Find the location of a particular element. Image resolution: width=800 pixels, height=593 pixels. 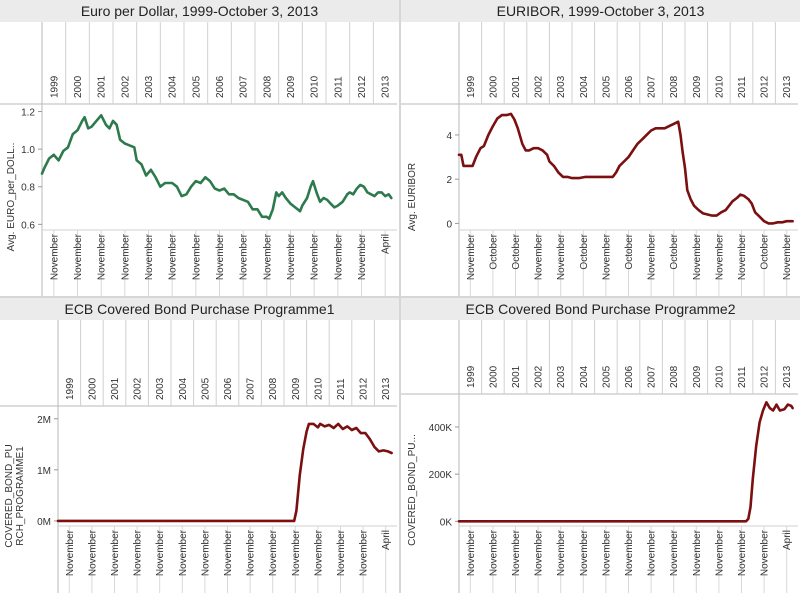

y-tick-label: 1M is located at coordinates (44, 471).